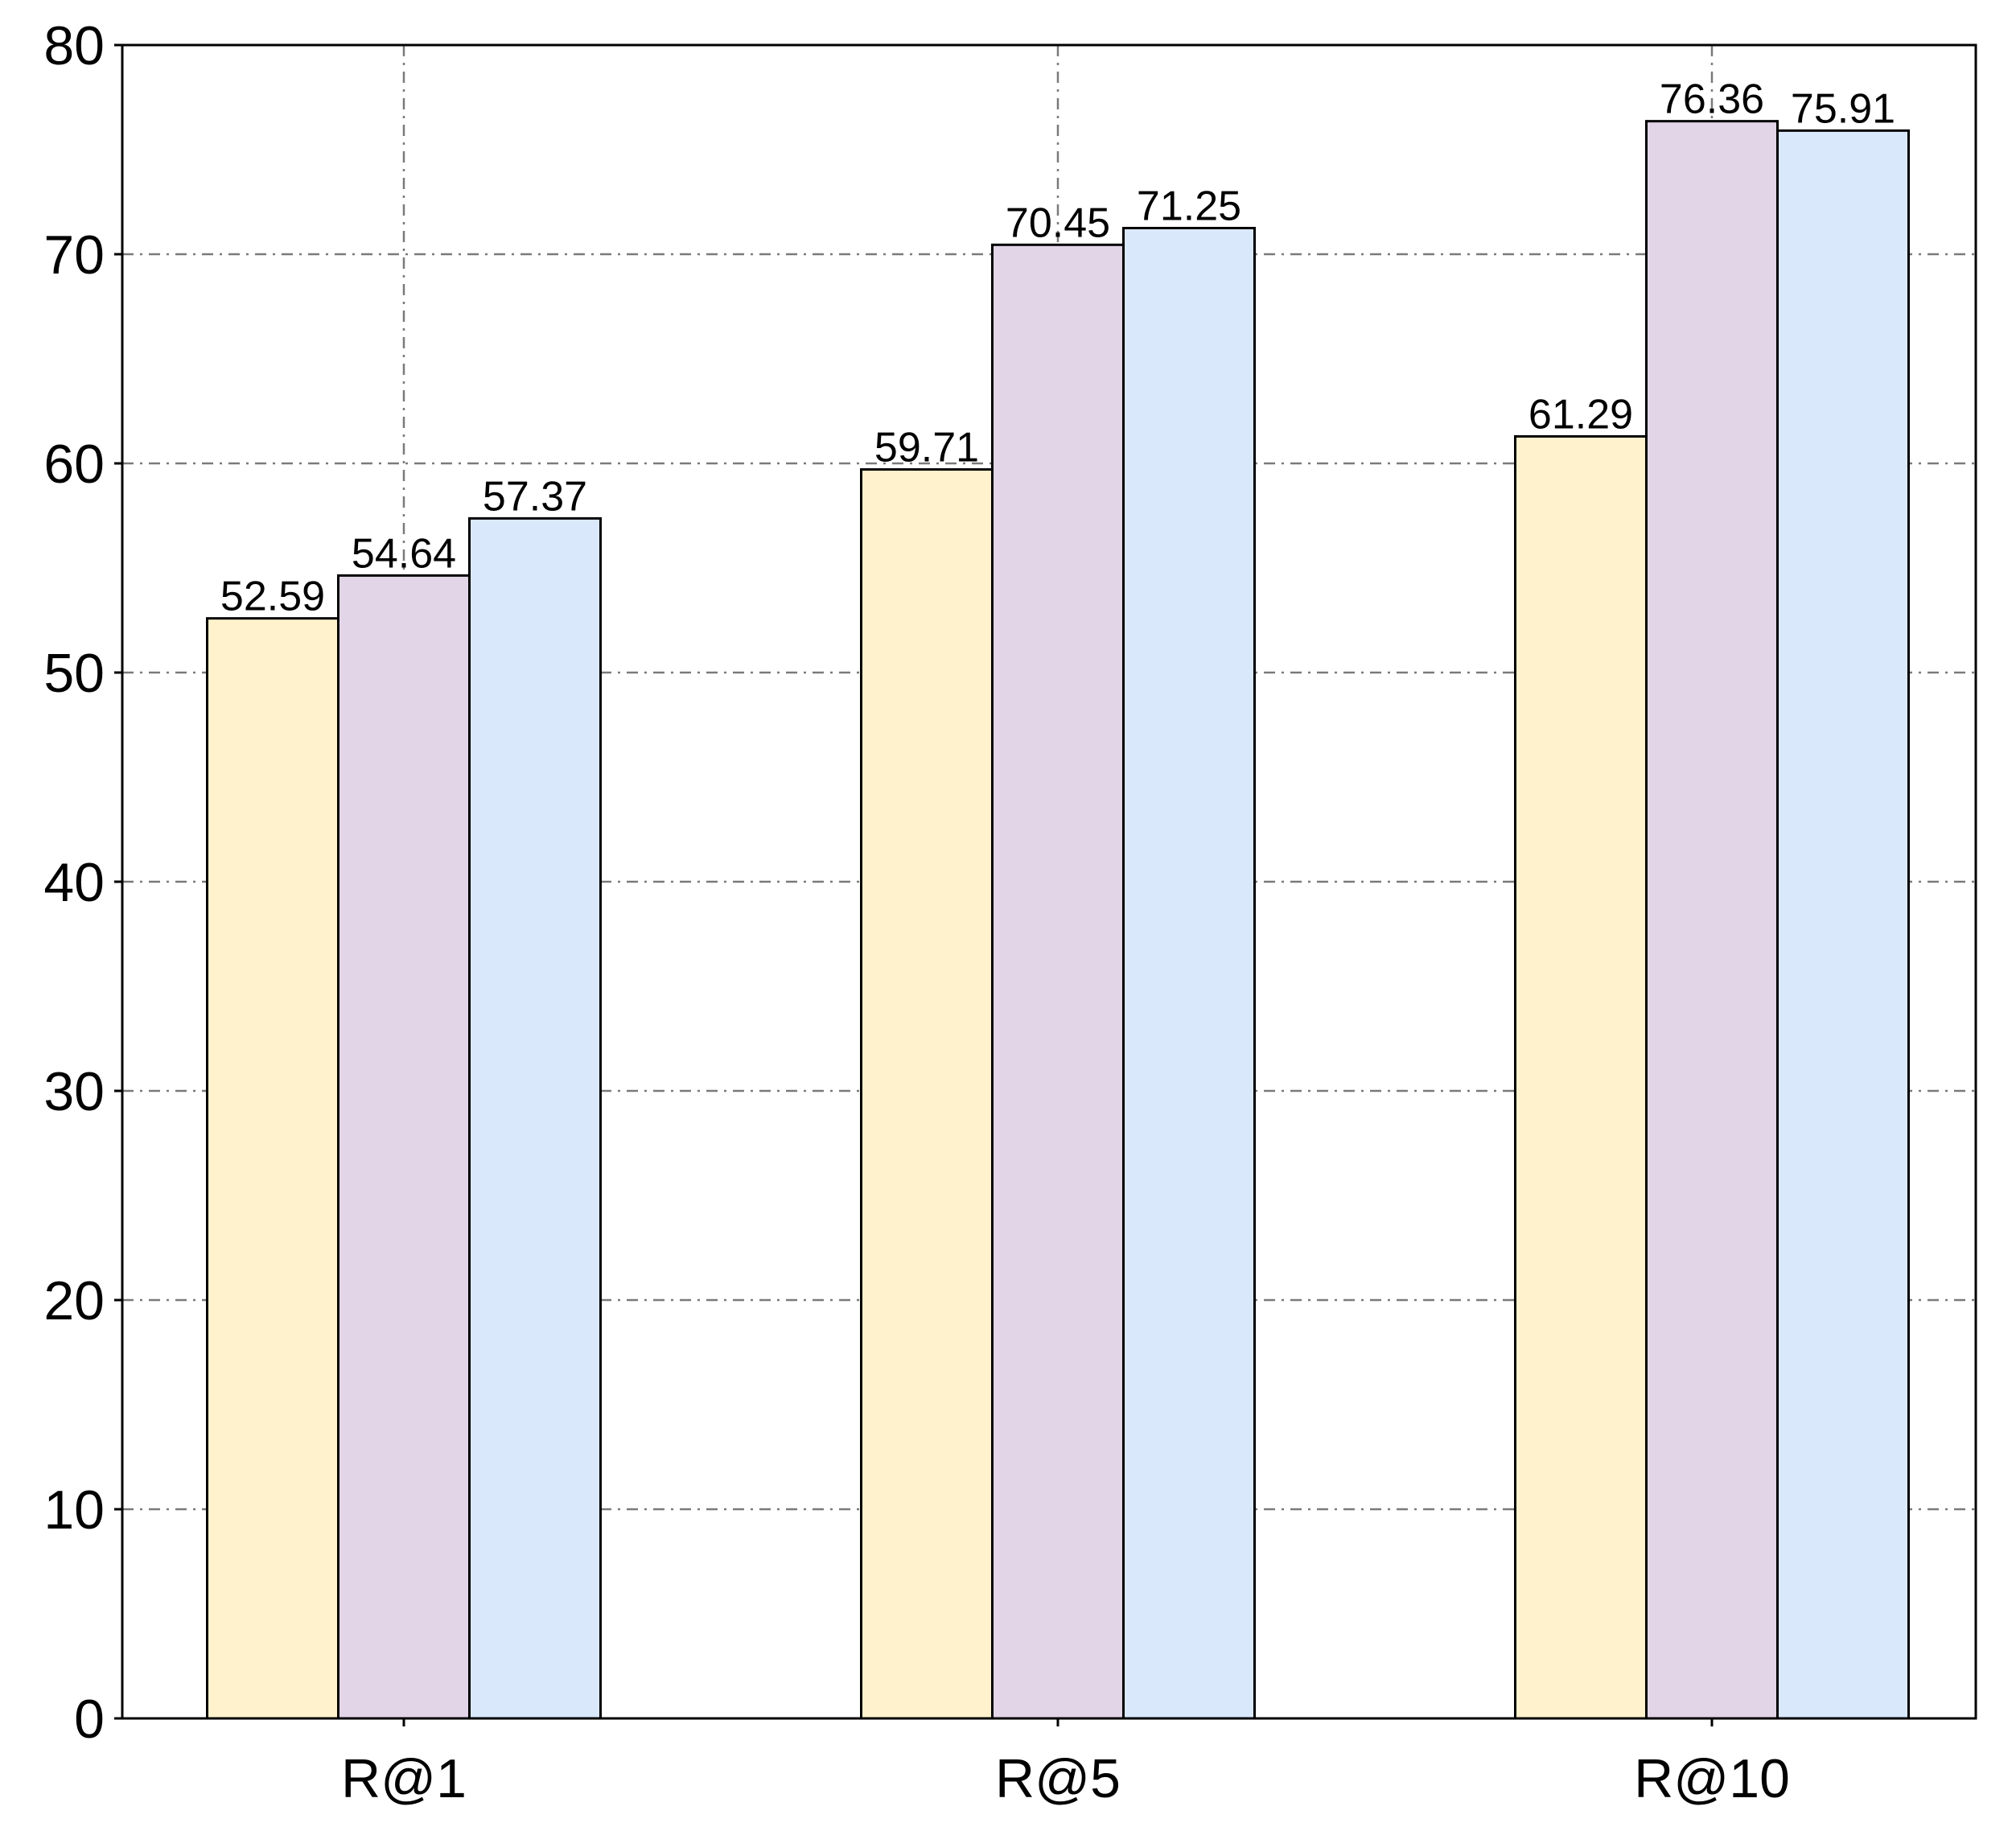 This screenshot has height=1827, width=2016. Describe the element at coordinates (74, 1300) in the screenshot. I see `y-tick-label: 20` at that location.